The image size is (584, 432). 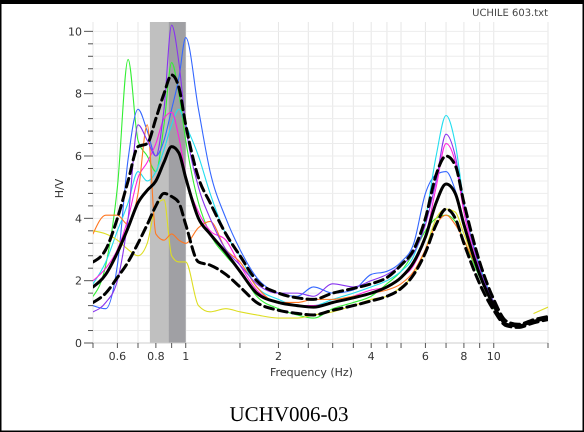 What do you see at coordinates (289, 414) in the screenshot?
I see `text: UCHV006-03` at bounding box center [289, 414].